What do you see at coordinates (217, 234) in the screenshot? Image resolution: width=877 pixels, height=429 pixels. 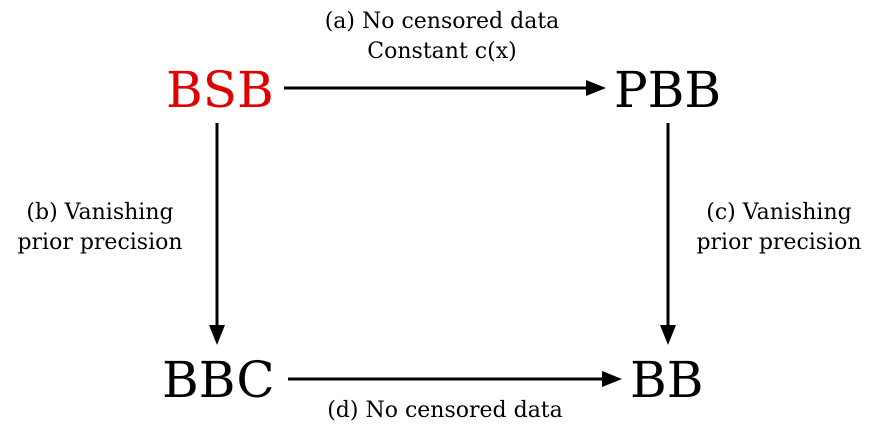 I see `edge-b-arrow` at bounding box center [217, 234].